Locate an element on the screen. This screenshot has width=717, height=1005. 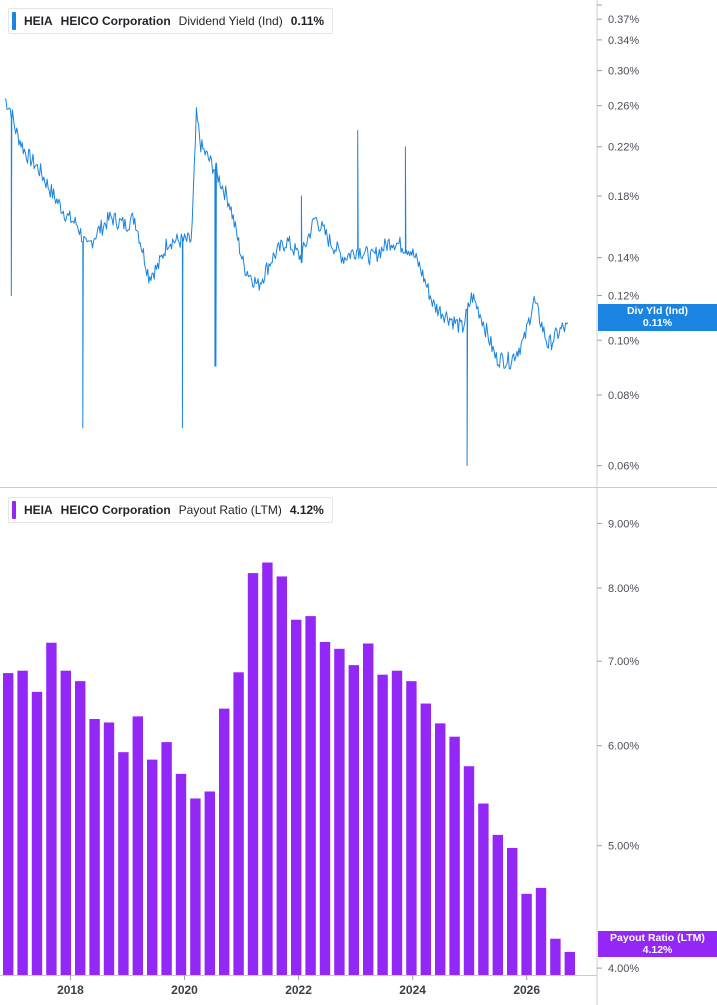
bar-2025-Q4 is located at coordinates (526, 934).